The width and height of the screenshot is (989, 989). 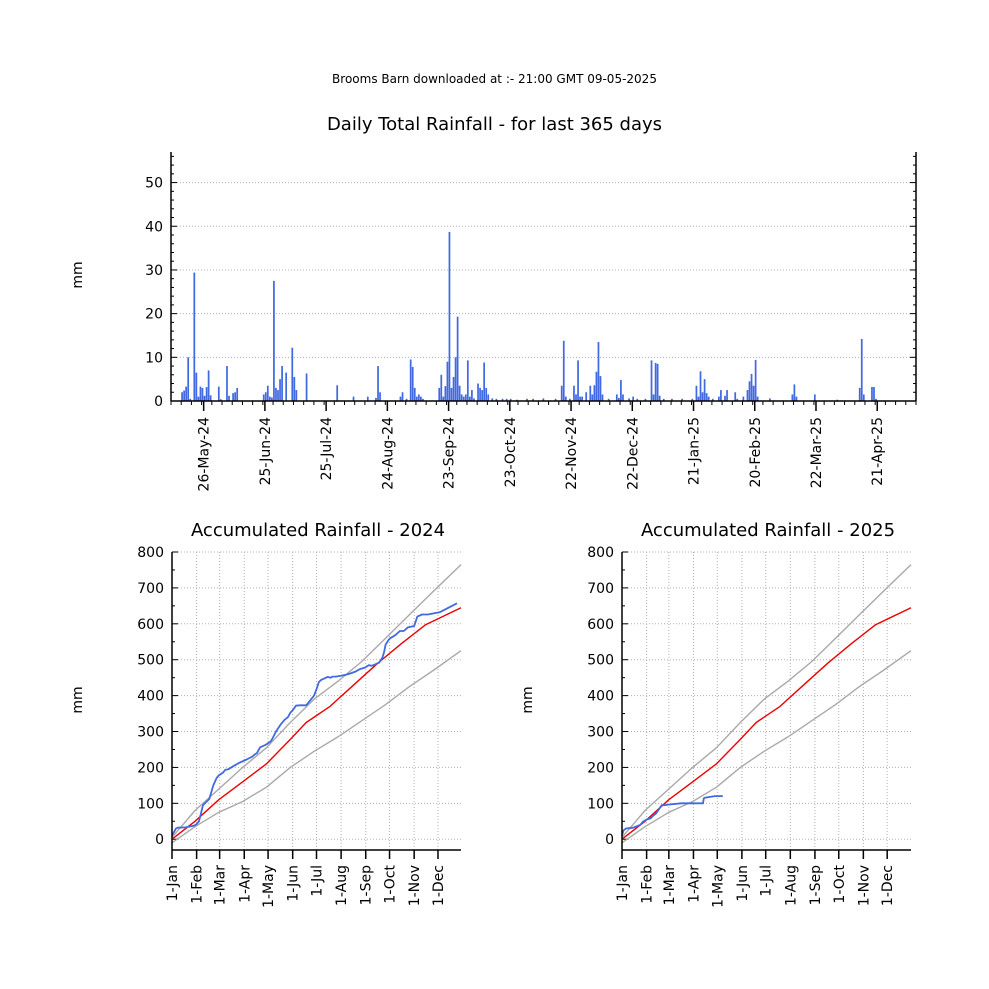 What do you see at coordinates (633, 453) in the screenshot?
I see `daily-x-tick-label: 22-Dec-24` at bounding box center [633, 453].